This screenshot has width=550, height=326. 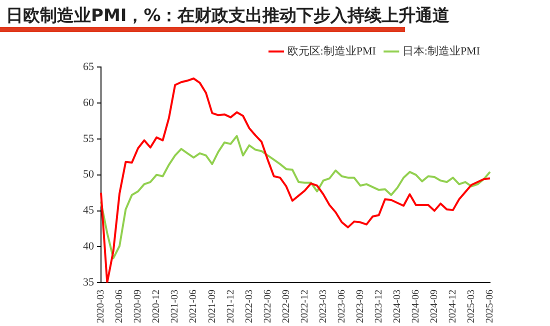 What do you see at coordinates (360, 307) in the screenshot?
I see `x-tick-label: 2023-09` at bounding box center [360, 307].